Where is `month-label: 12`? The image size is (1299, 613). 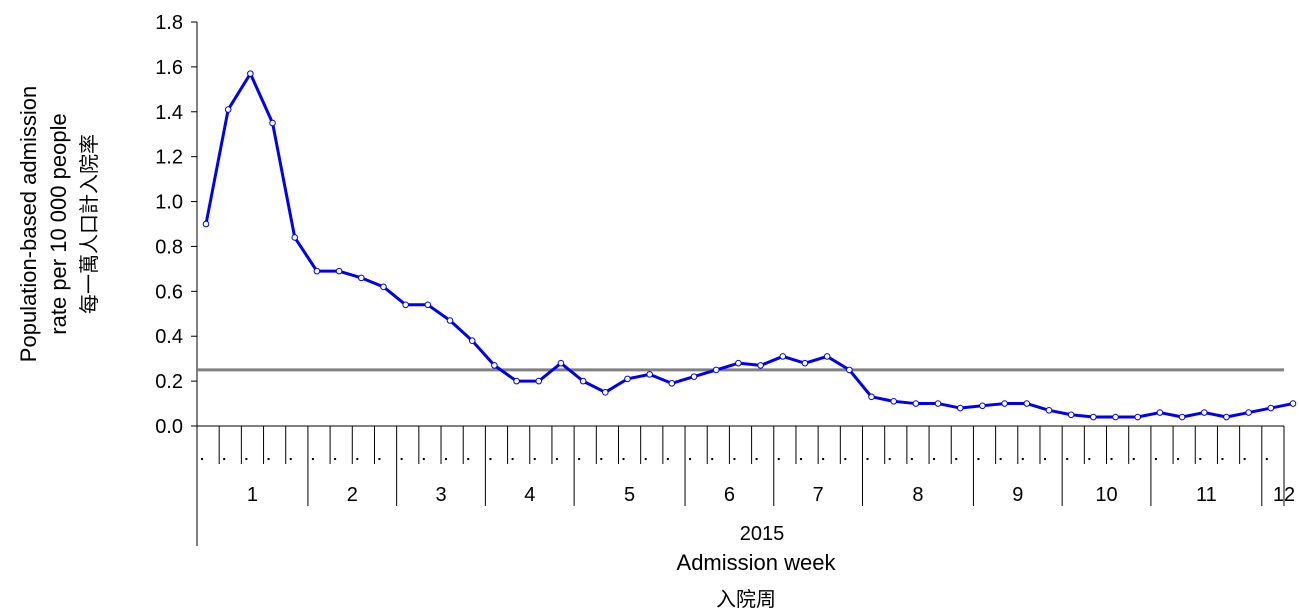
month-label: 12 is located at coordinates (1284, 495).